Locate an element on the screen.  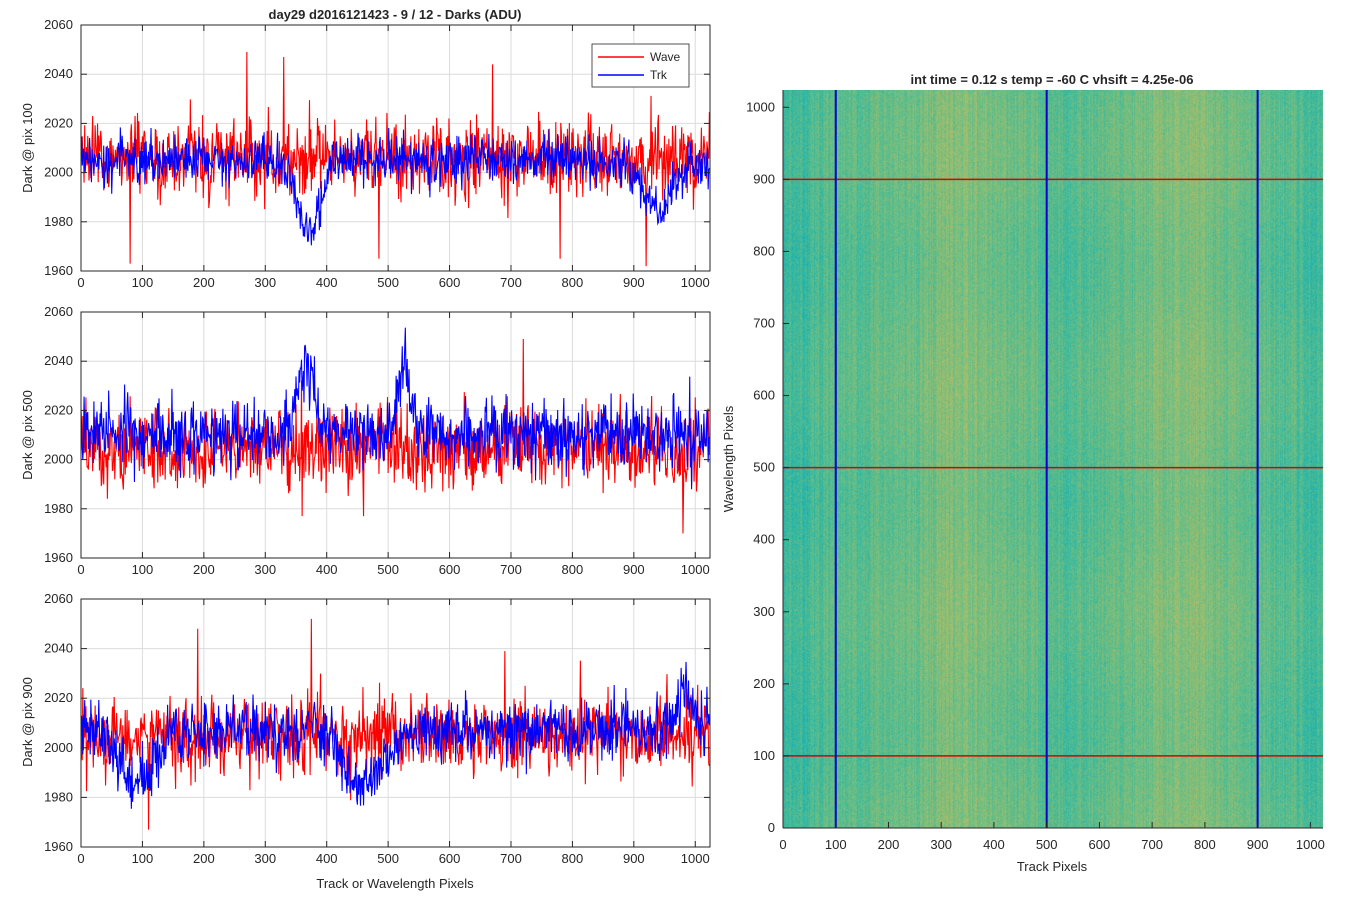
heatmap-x-tick-label: 1000 is located at coordinates (1310, 844).